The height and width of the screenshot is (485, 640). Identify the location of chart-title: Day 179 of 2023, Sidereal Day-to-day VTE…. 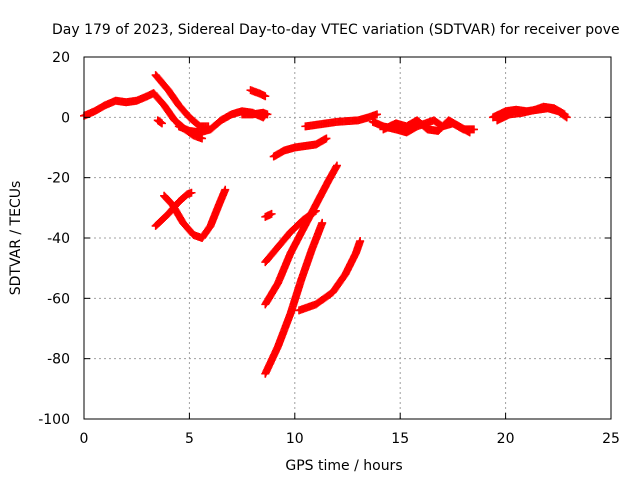
(336, 30).